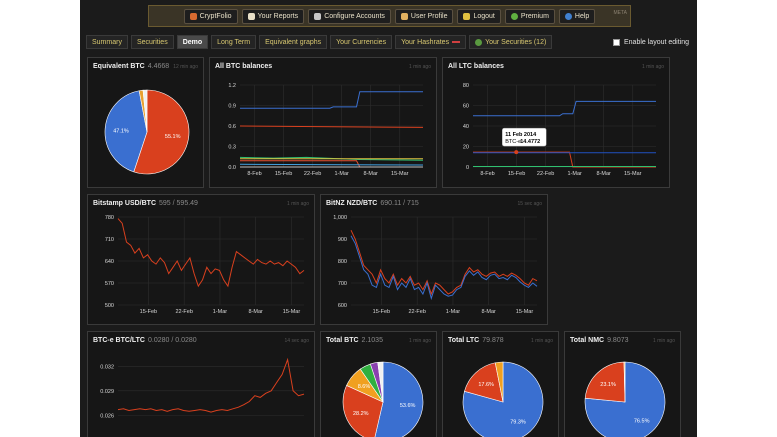  What do you see at coordinates (466, 107) in the screenshot?
I see `y-tick-label: 60` at bounding box center [466, 107].